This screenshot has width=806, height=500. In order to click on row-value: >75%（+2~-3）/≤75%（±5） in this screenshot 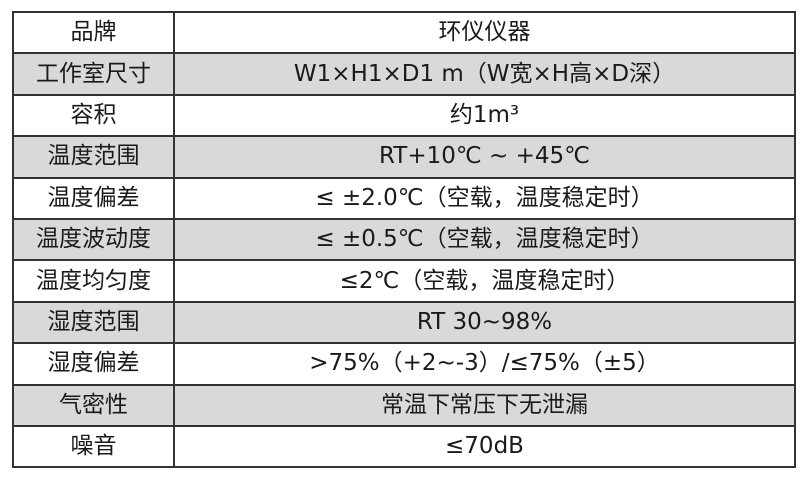, I will do `click(484, 364)`.